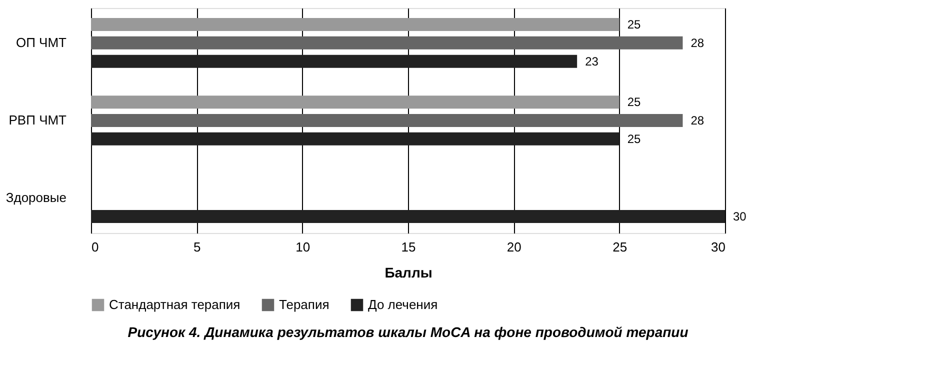 The width and height of the screenshot is (930, 368). I want to click on legend-label: Стандартная терапия, so click(174, 304).